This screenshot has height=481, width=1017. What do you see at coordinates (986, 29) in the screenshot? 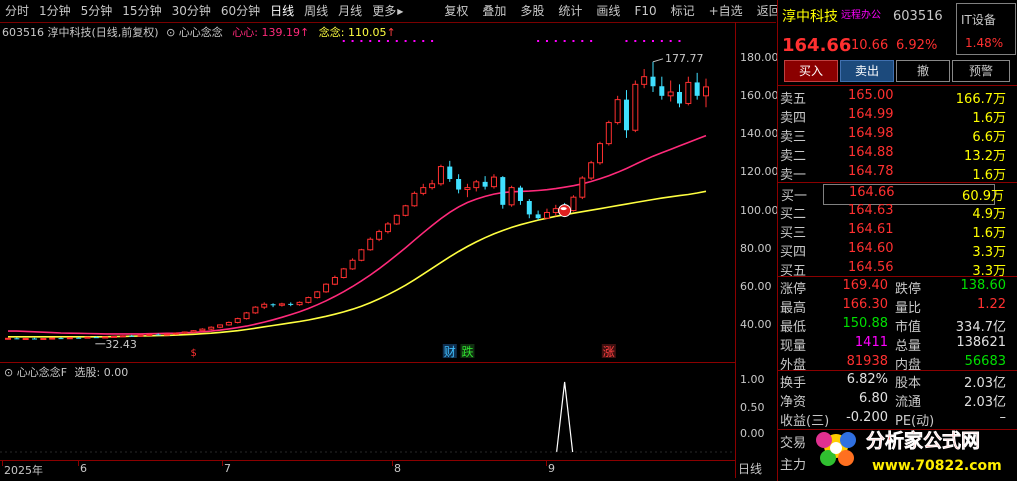
I see `sector-badge: IT设备 1.48%` at bounding box center [986, 29].